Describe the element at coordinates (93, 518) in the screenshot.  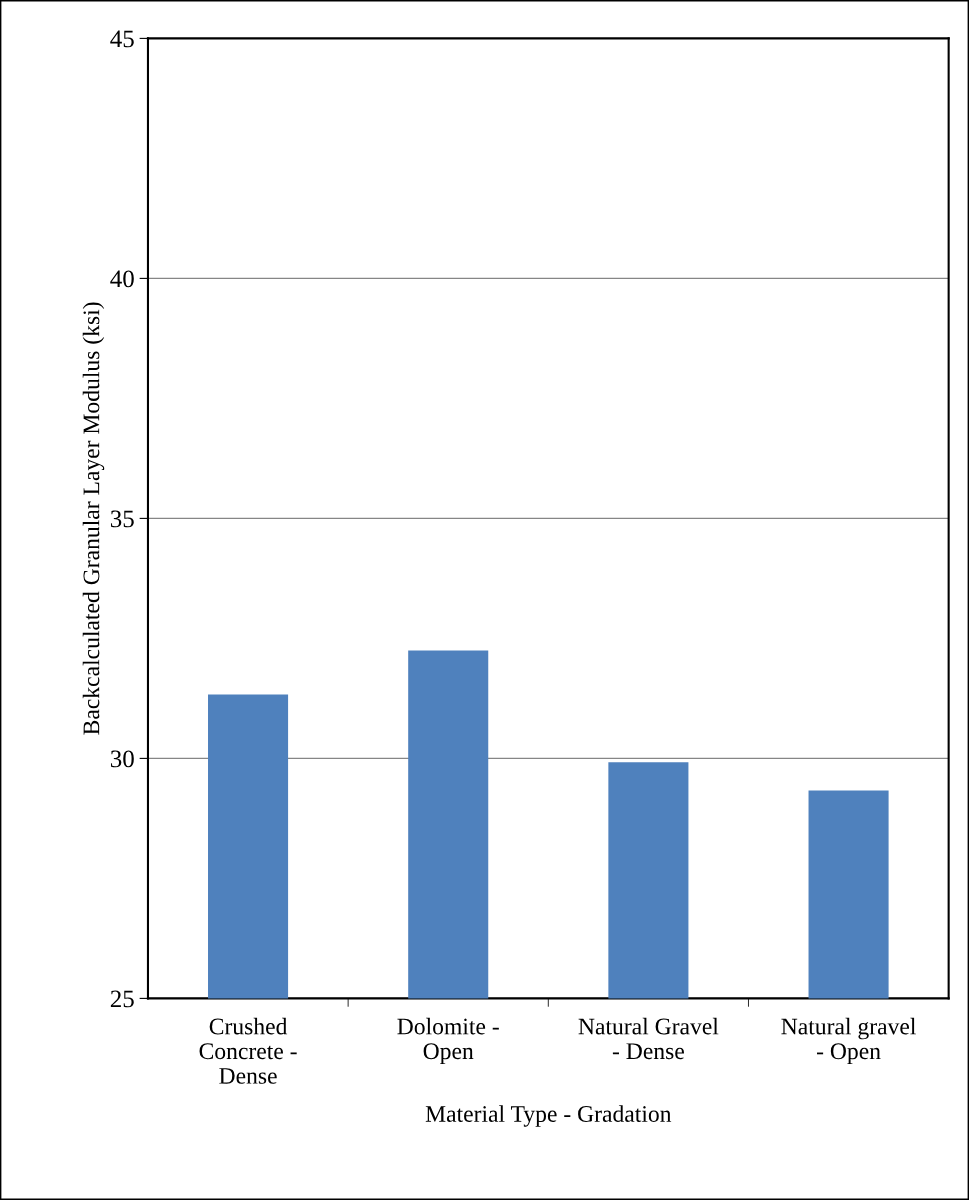
I see `y-axis-title: Backcalculated Granular Layer Modulus (ksi)` at that location.